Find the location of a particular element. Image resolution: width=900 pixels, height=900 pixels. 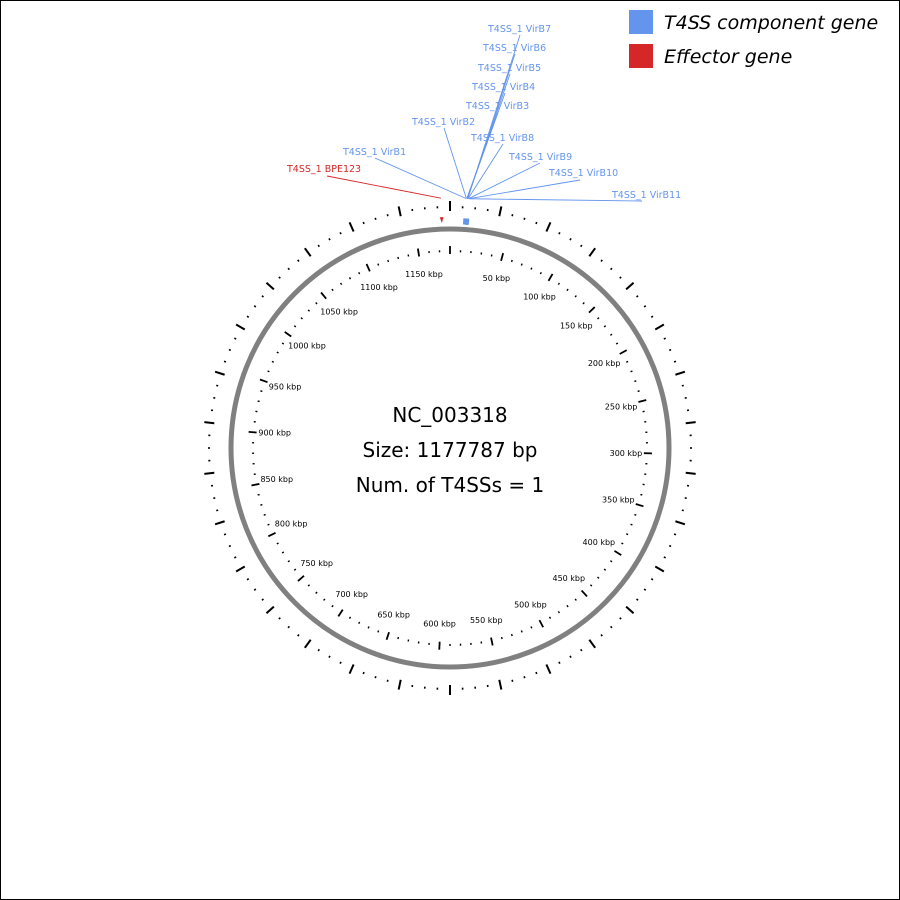

gene-label: T4SS_1 VirB7 is located at coordinates (519, 29).